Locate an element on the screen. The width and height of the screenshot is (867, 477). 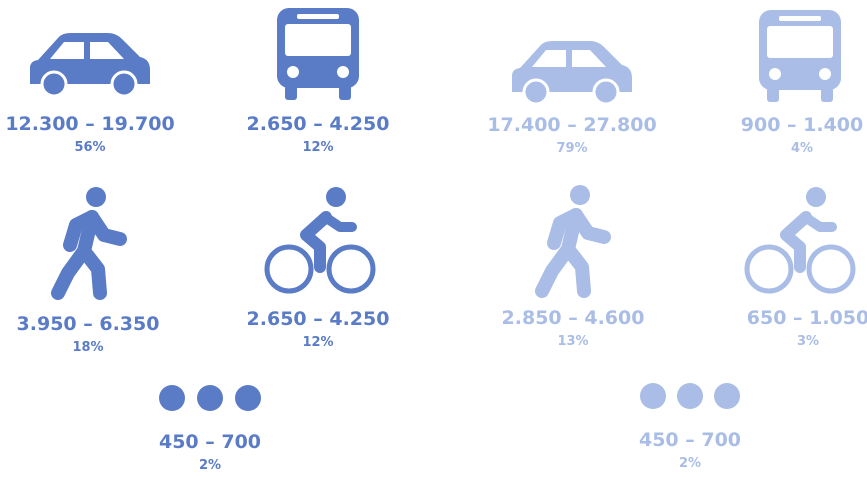
range-label: 12.300 – 19.700 is located at coordinates (89, 124).